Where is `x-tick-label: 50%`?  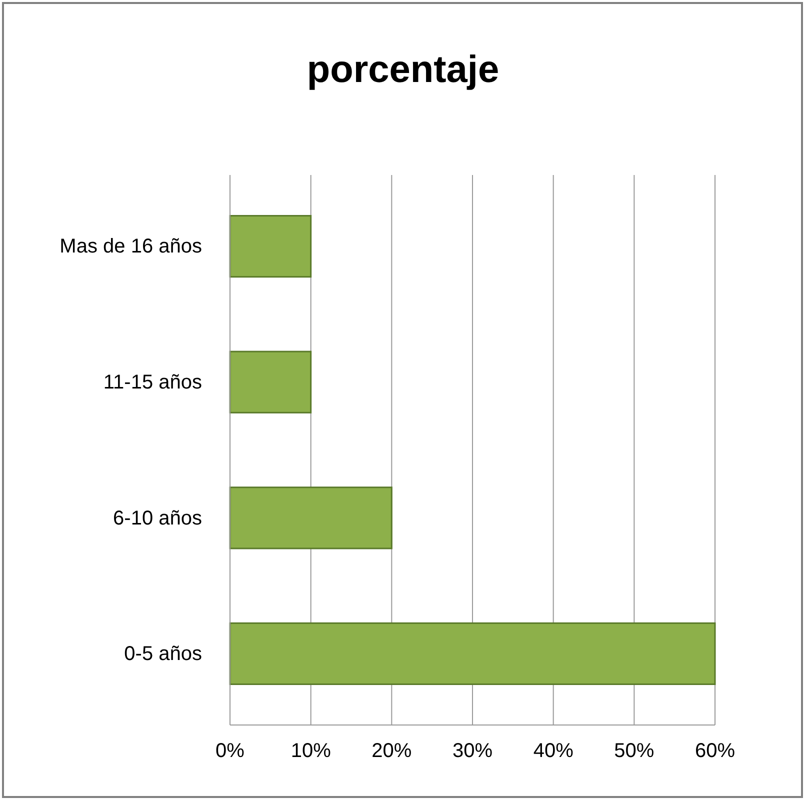 x-tick-label: 50% is located at coordinates (634, 751).